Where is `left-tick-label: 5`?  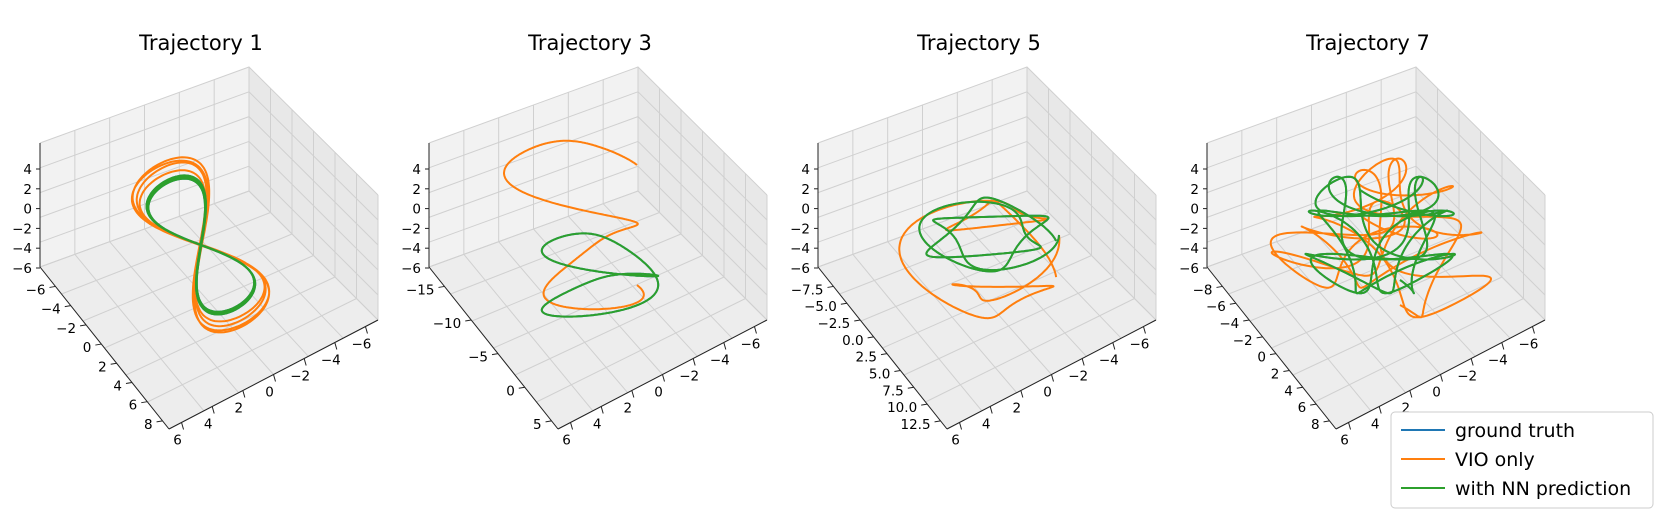 left-tick-label: 5 is located at coordinates (537, 425).